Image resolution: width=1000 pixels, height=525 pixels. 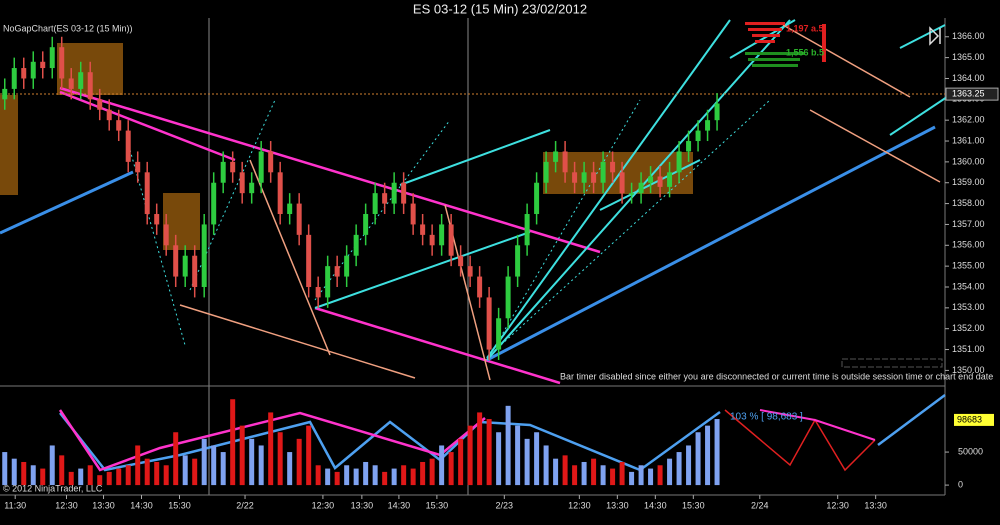 What do you see at coordinates (15, 505) in the screenshot?
I see `x-tick-label: 11:30` at bounding box center [15, 505].